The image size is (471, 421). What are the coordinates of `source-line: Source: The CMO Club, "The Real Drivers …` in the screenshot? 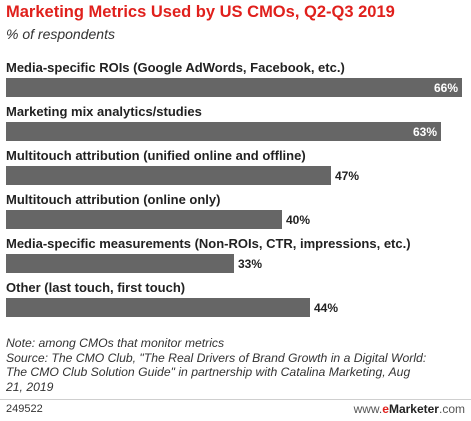 It's located at (216, 357).